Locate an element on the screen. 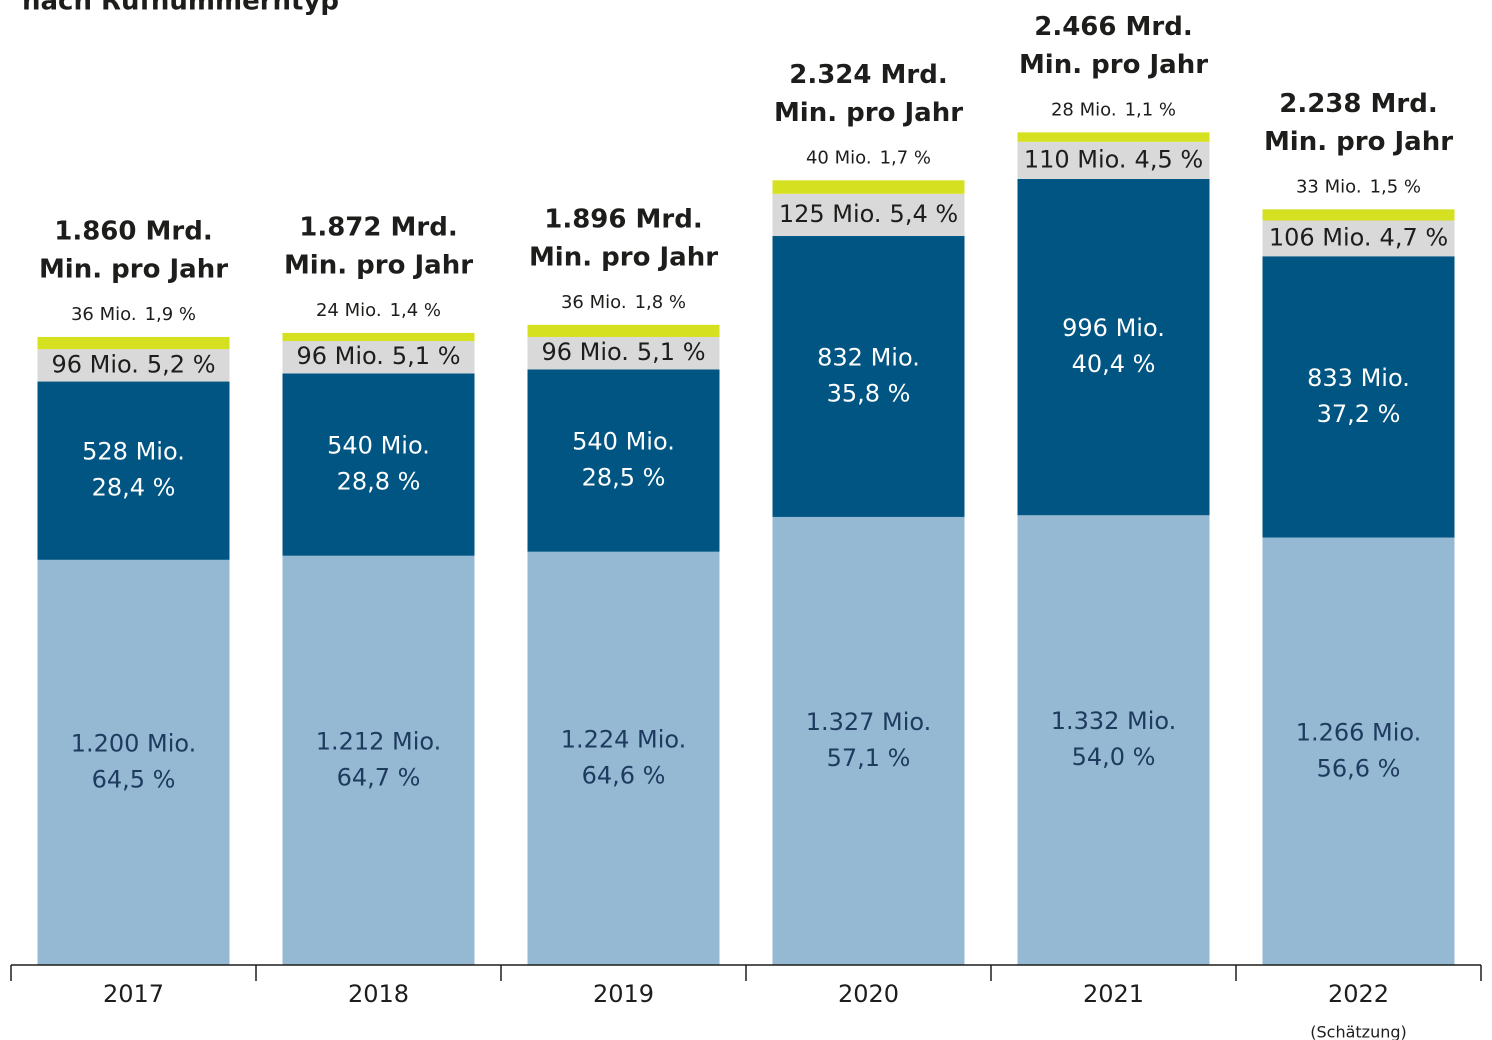  total-label: 1.896 Mrd. is located at coordinates (623, 219).